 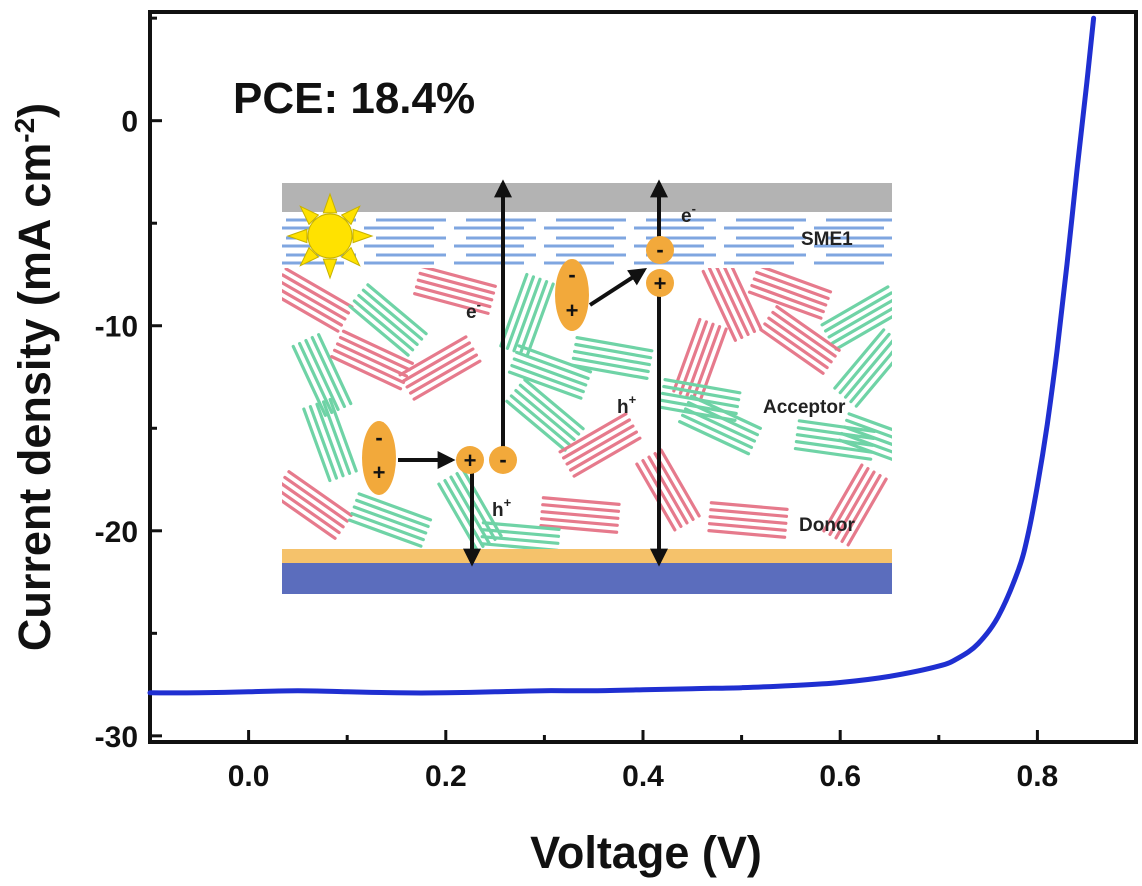 I want to click on x-tick-label: 0.8, so click(x=1038, y=776).